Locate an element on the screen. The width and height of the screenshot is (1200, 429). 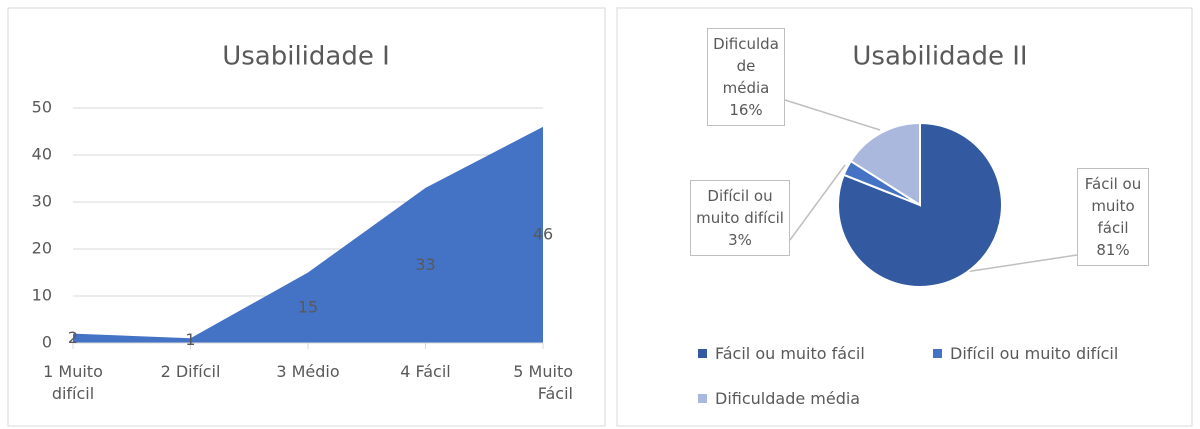
callout: Fácil ou muito fácil 81% is located at coordinates (1113, 217).